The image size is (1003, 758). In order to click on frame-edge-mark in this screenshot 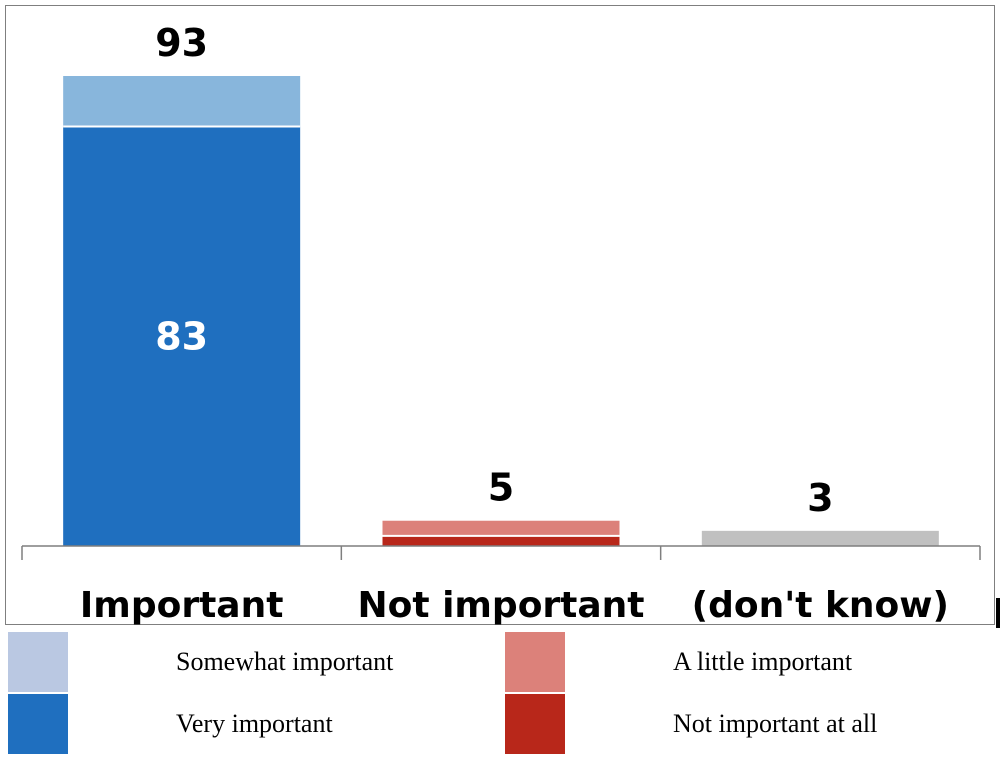, I will do `click(998, 613)`.